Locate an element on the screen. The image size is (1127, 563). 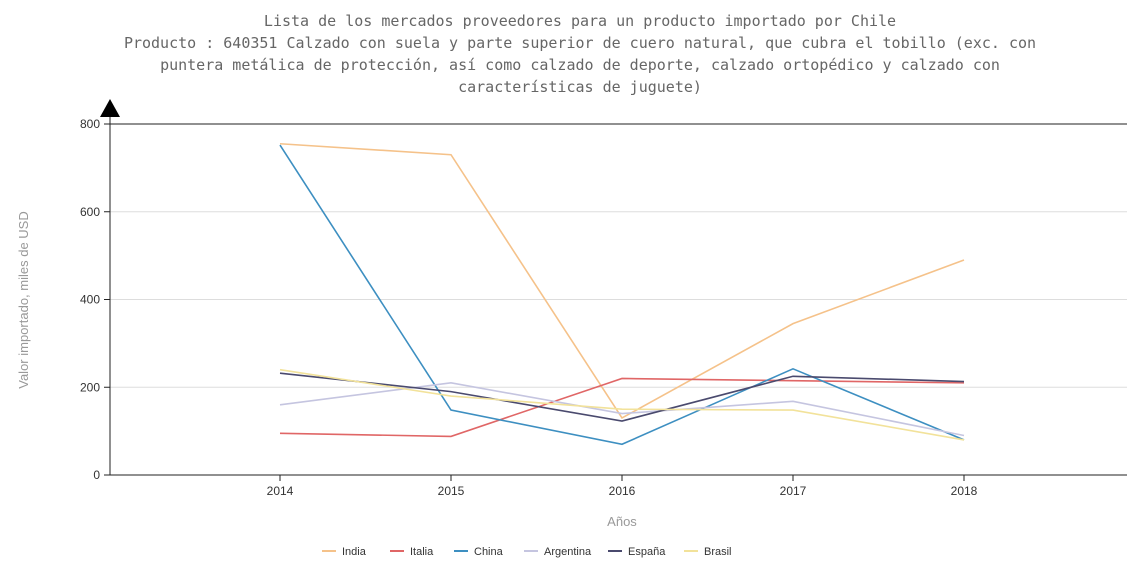
series-line-argentina is located at coordinates (622, 409).